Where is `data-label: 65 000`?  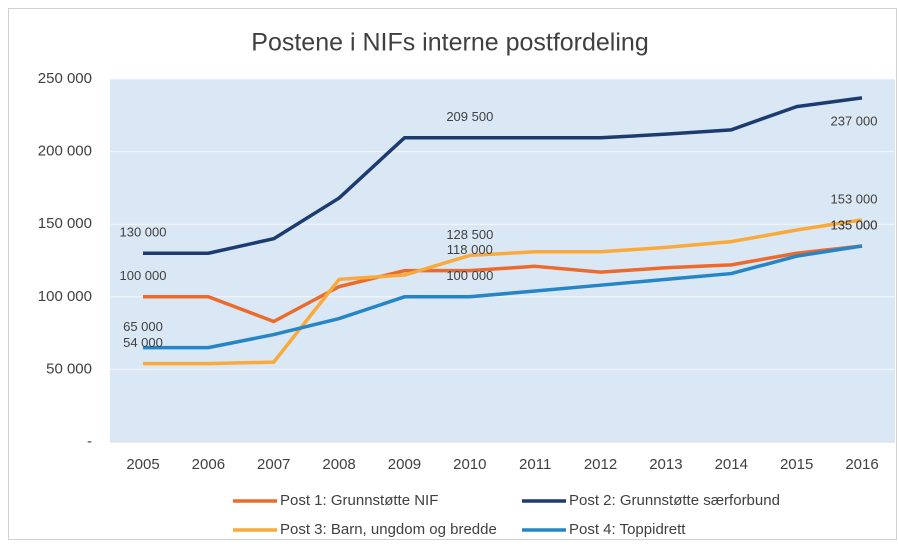 data-label: 65 000 is located at coordinates (143, 326).